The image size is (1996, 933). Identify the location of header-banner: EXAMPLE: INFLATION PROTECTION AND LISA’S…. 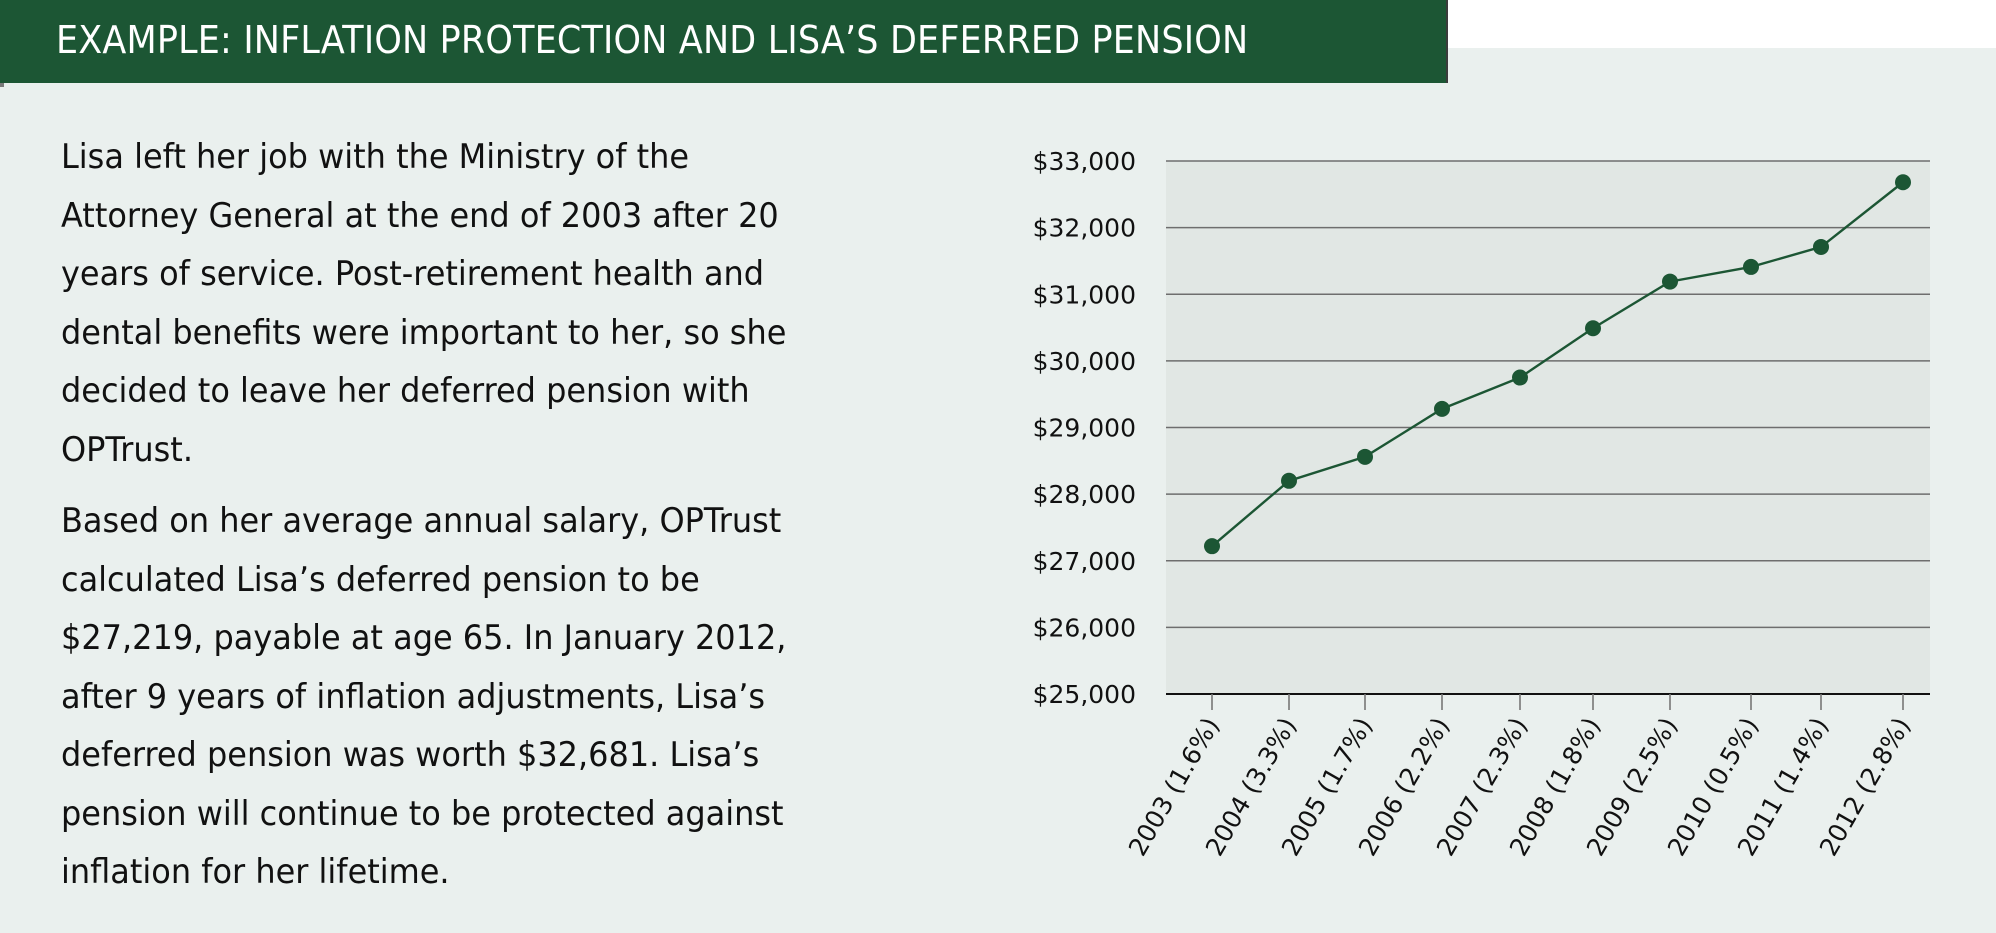
(724, 43).